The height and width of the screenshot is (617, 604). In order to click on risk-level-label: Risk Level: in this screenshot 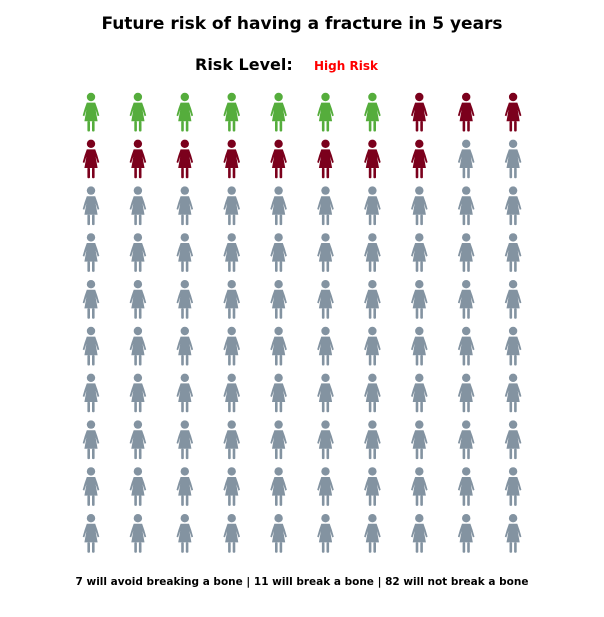, I will do `click(244, 64)`.